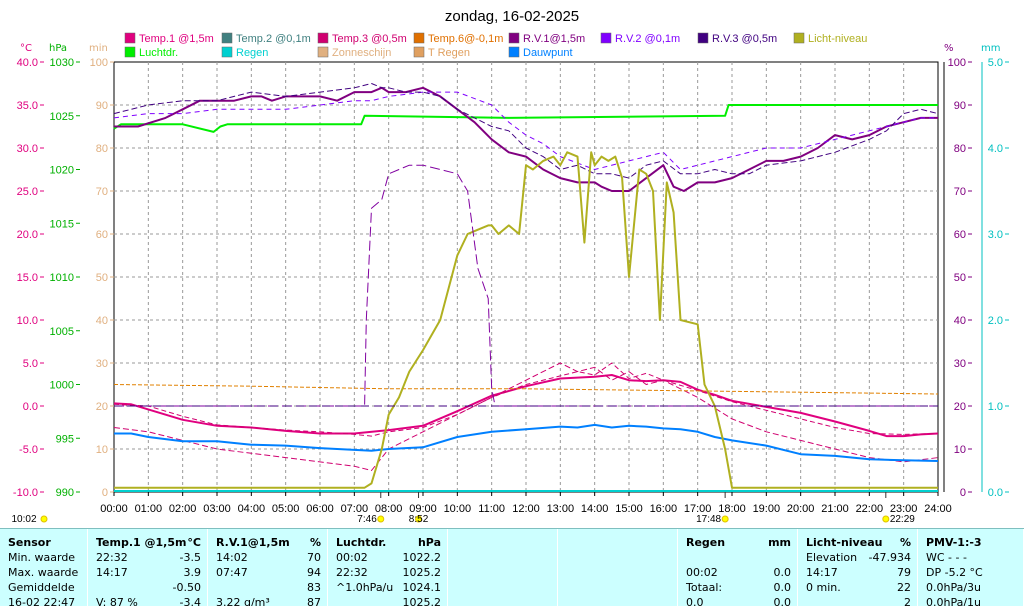  I want to click on table-cell-label: ^1.0hPa/u, so click(365, 587).